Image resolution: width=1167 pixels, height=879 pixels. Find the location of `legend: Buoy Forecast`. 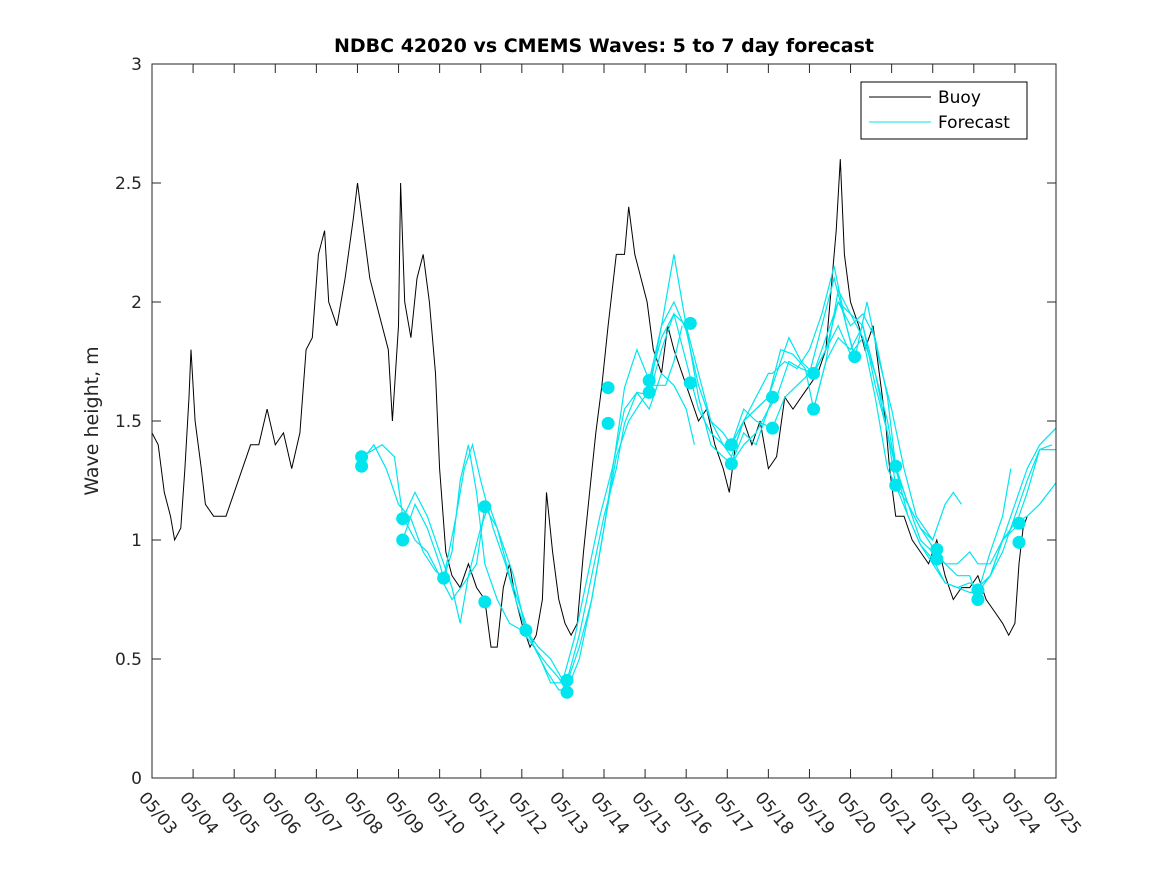

legend: Buoy Forecast is located at coordinates (944, 110).